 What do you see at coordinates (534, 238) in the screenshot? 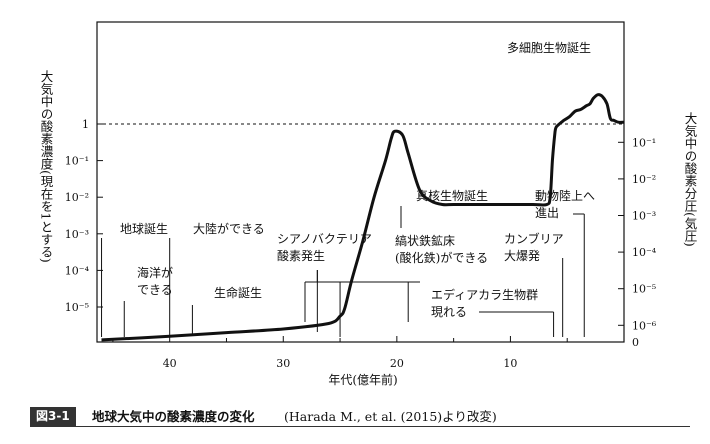
I see `annotation-text: カンブリア` at bounding box center [534, 238].